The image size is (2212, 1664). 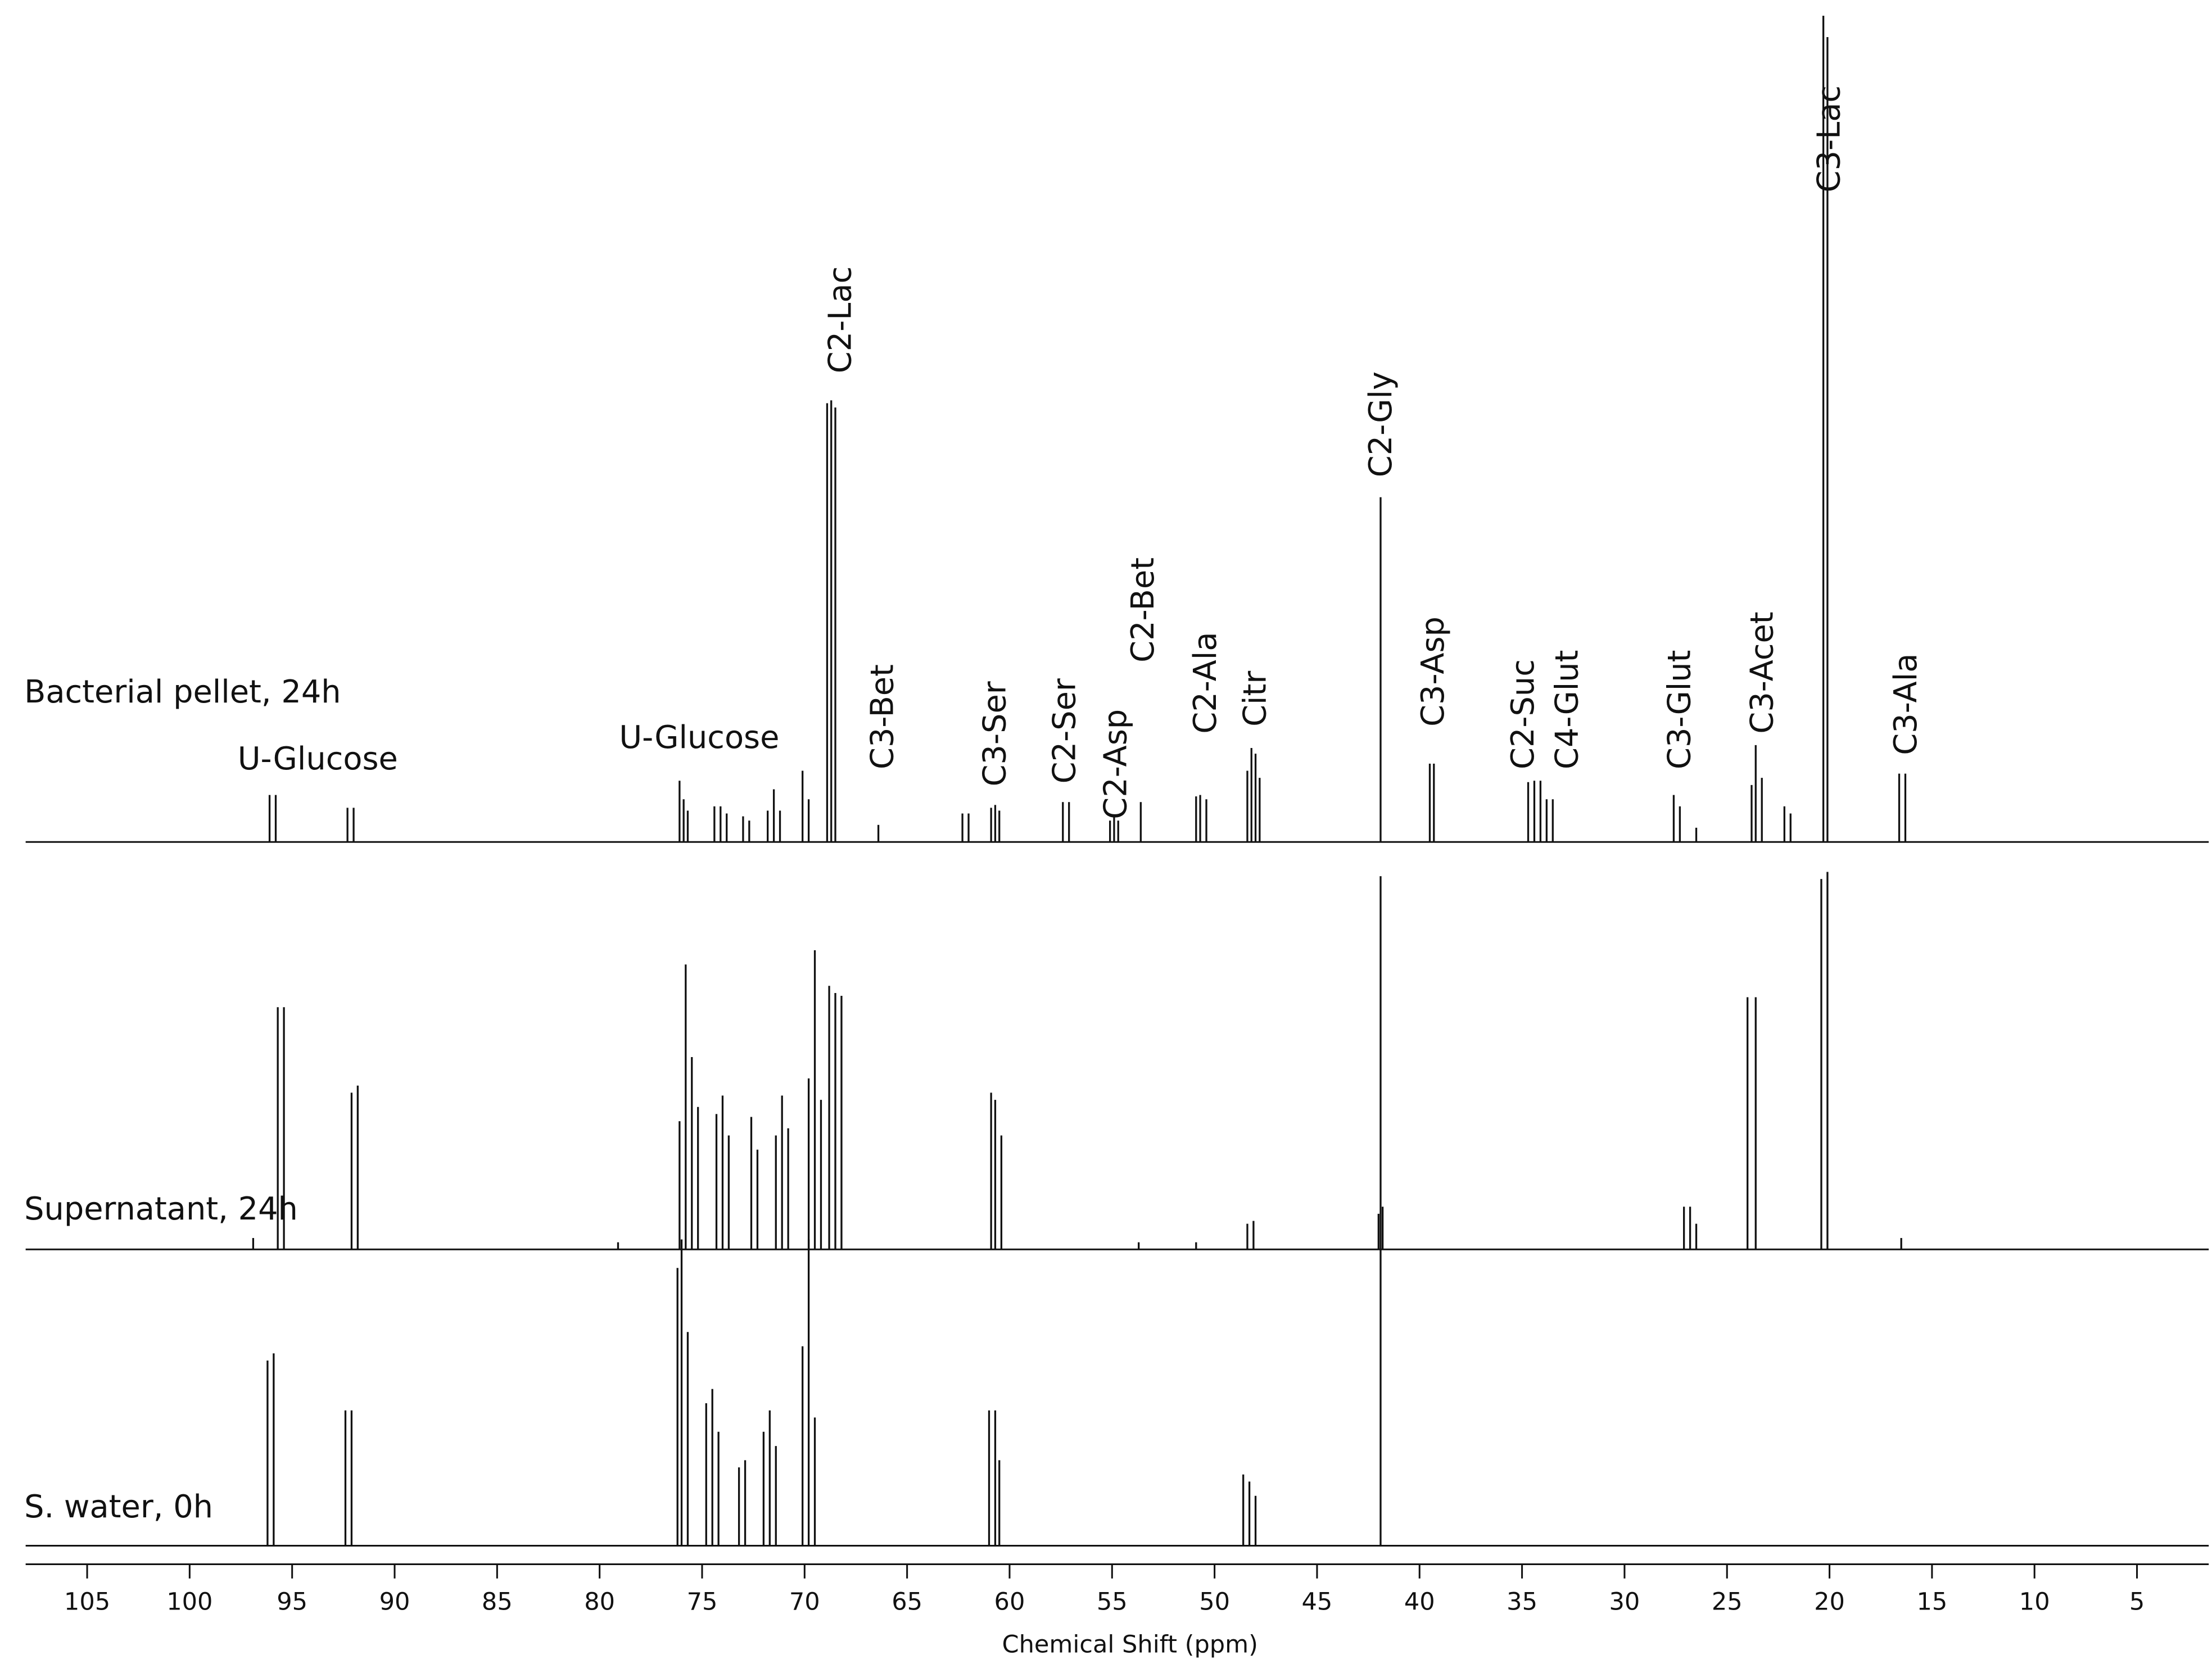 What do you see at coordinates (2034, 1602) in the screenshot?
I see `x-tick-label: 10` at bounding box center [2034, 1602].